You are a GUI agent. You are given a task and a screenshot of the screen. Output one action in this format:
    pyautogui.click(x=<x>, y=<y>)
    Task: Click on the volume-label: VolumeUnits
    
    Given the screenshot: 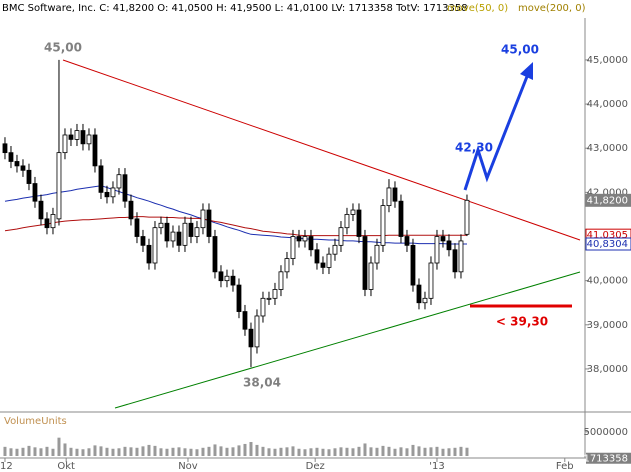 What is the action you would take?
    pyautogui.click(x=35, y=421)
    